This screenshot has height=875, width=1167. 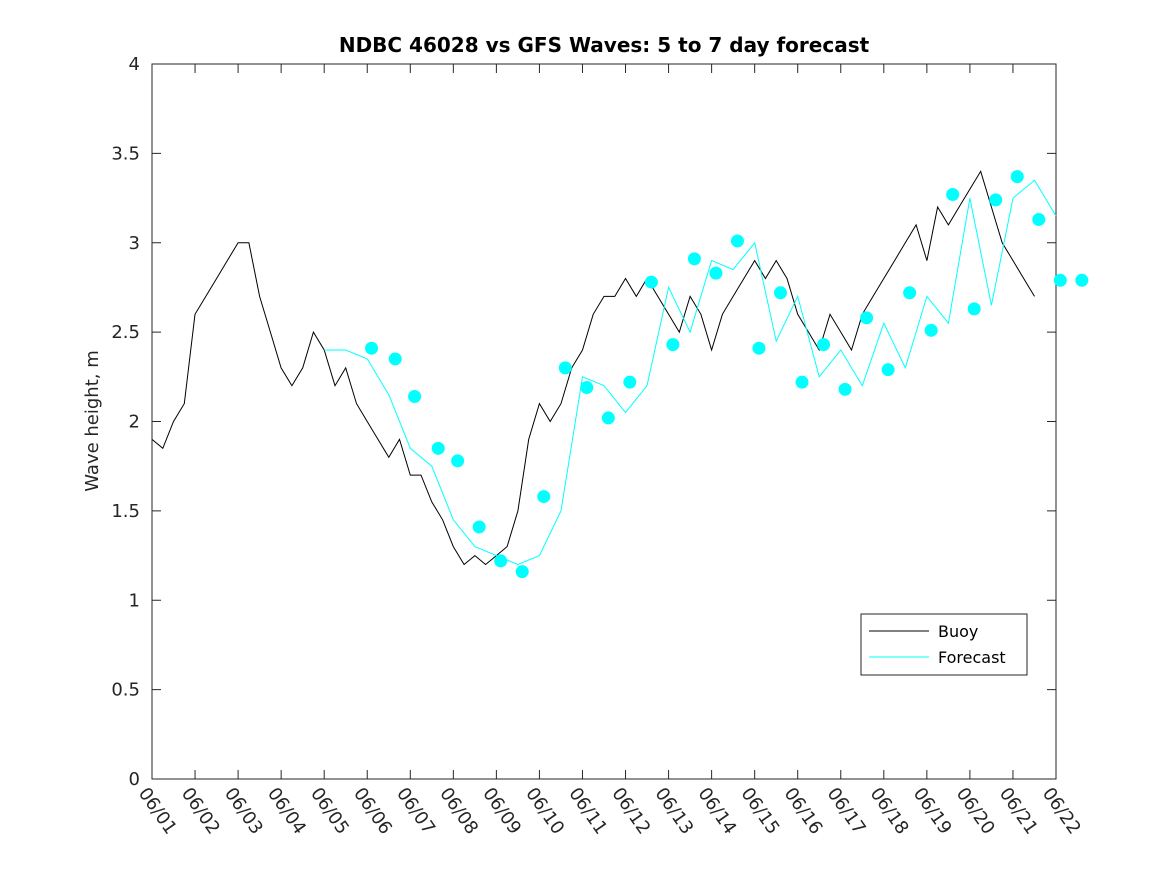 I want to click on x-tick-label: 06/21, so click(x=1018, y=811).